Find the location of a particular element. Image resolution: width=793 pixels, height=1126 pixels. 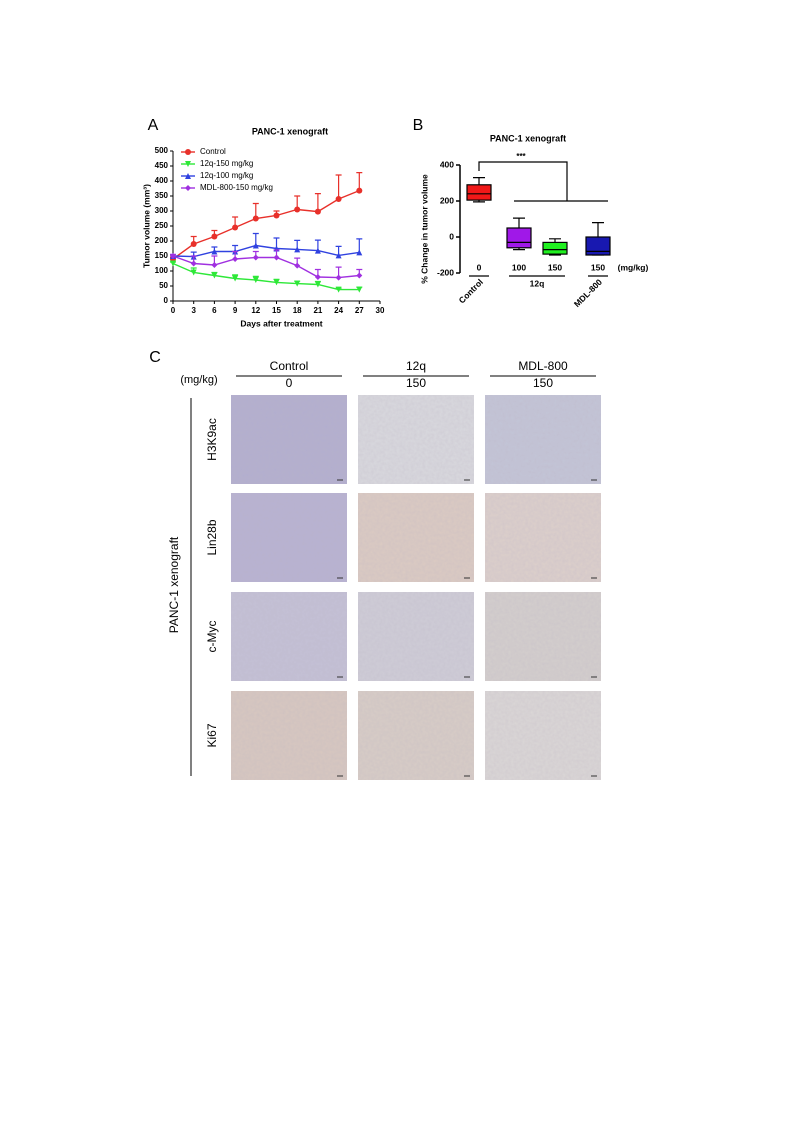

group-label: 12q is located at coordinates (537, 283).